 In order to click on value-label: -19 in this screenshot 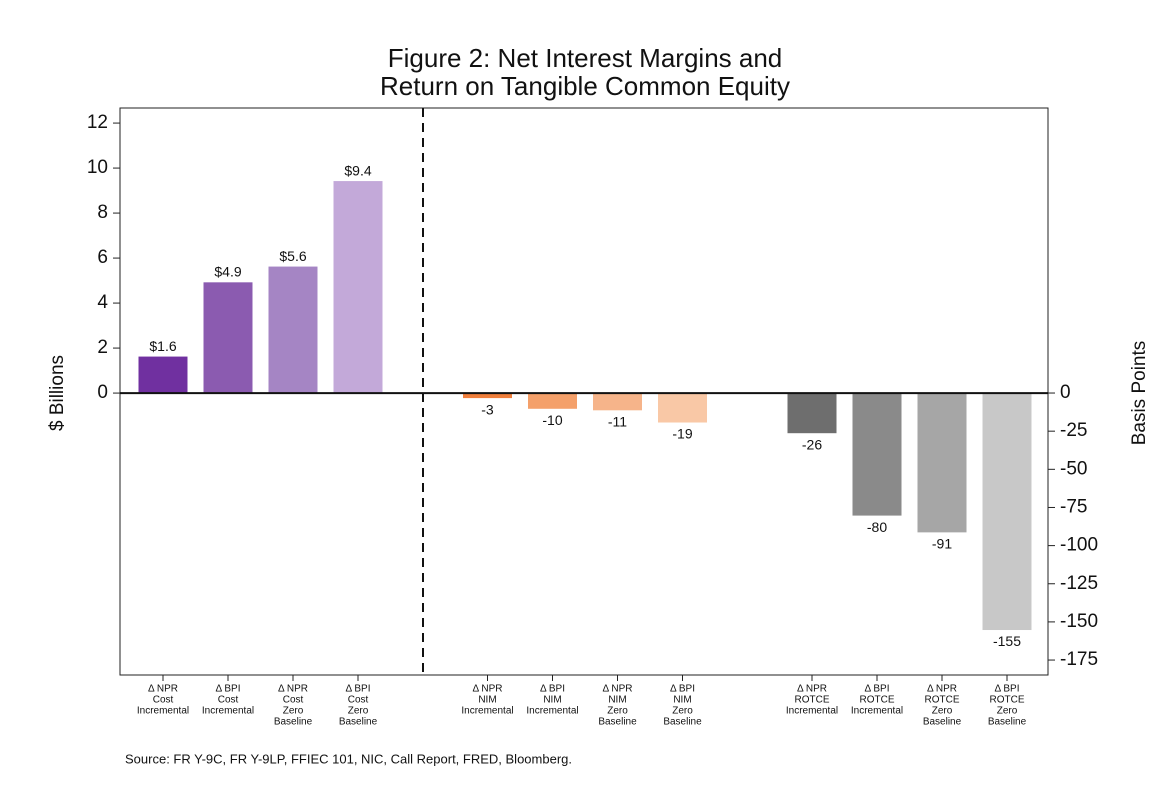, I will do `click(682, 434)`.